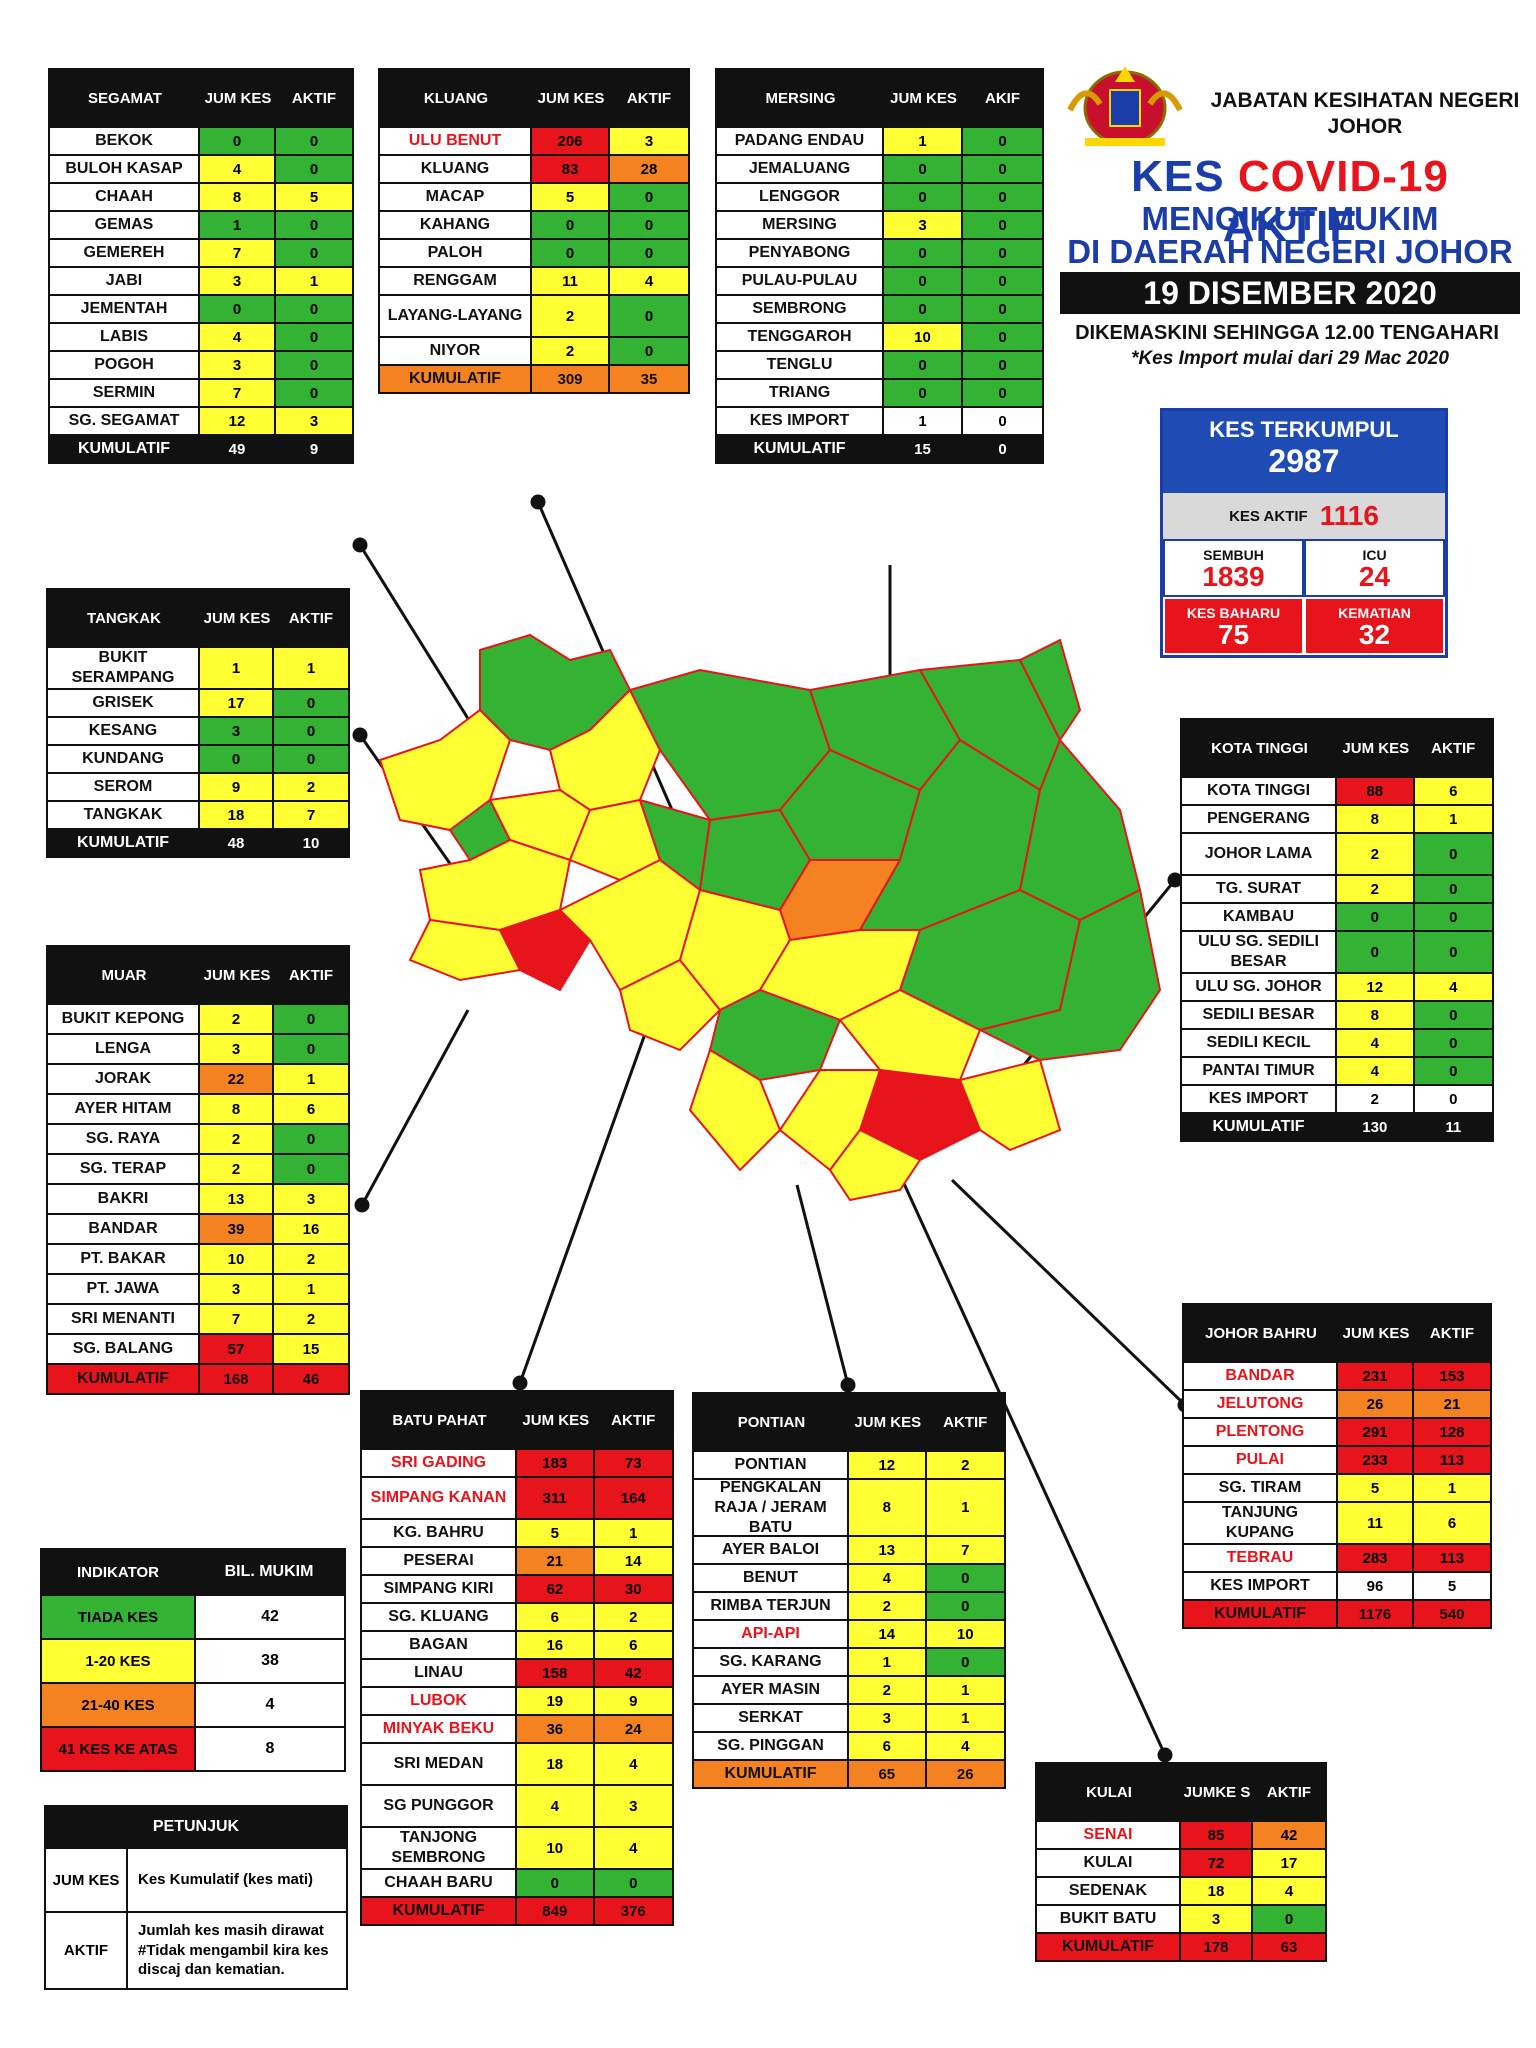 Image resolution: width=1536 pixels, height=2048 pixels. What do you see at coordinates (124, 668) in the screenshot?
I see `mukim-name: BUKIT SERAMPANG` at bounding box center [124, 668].